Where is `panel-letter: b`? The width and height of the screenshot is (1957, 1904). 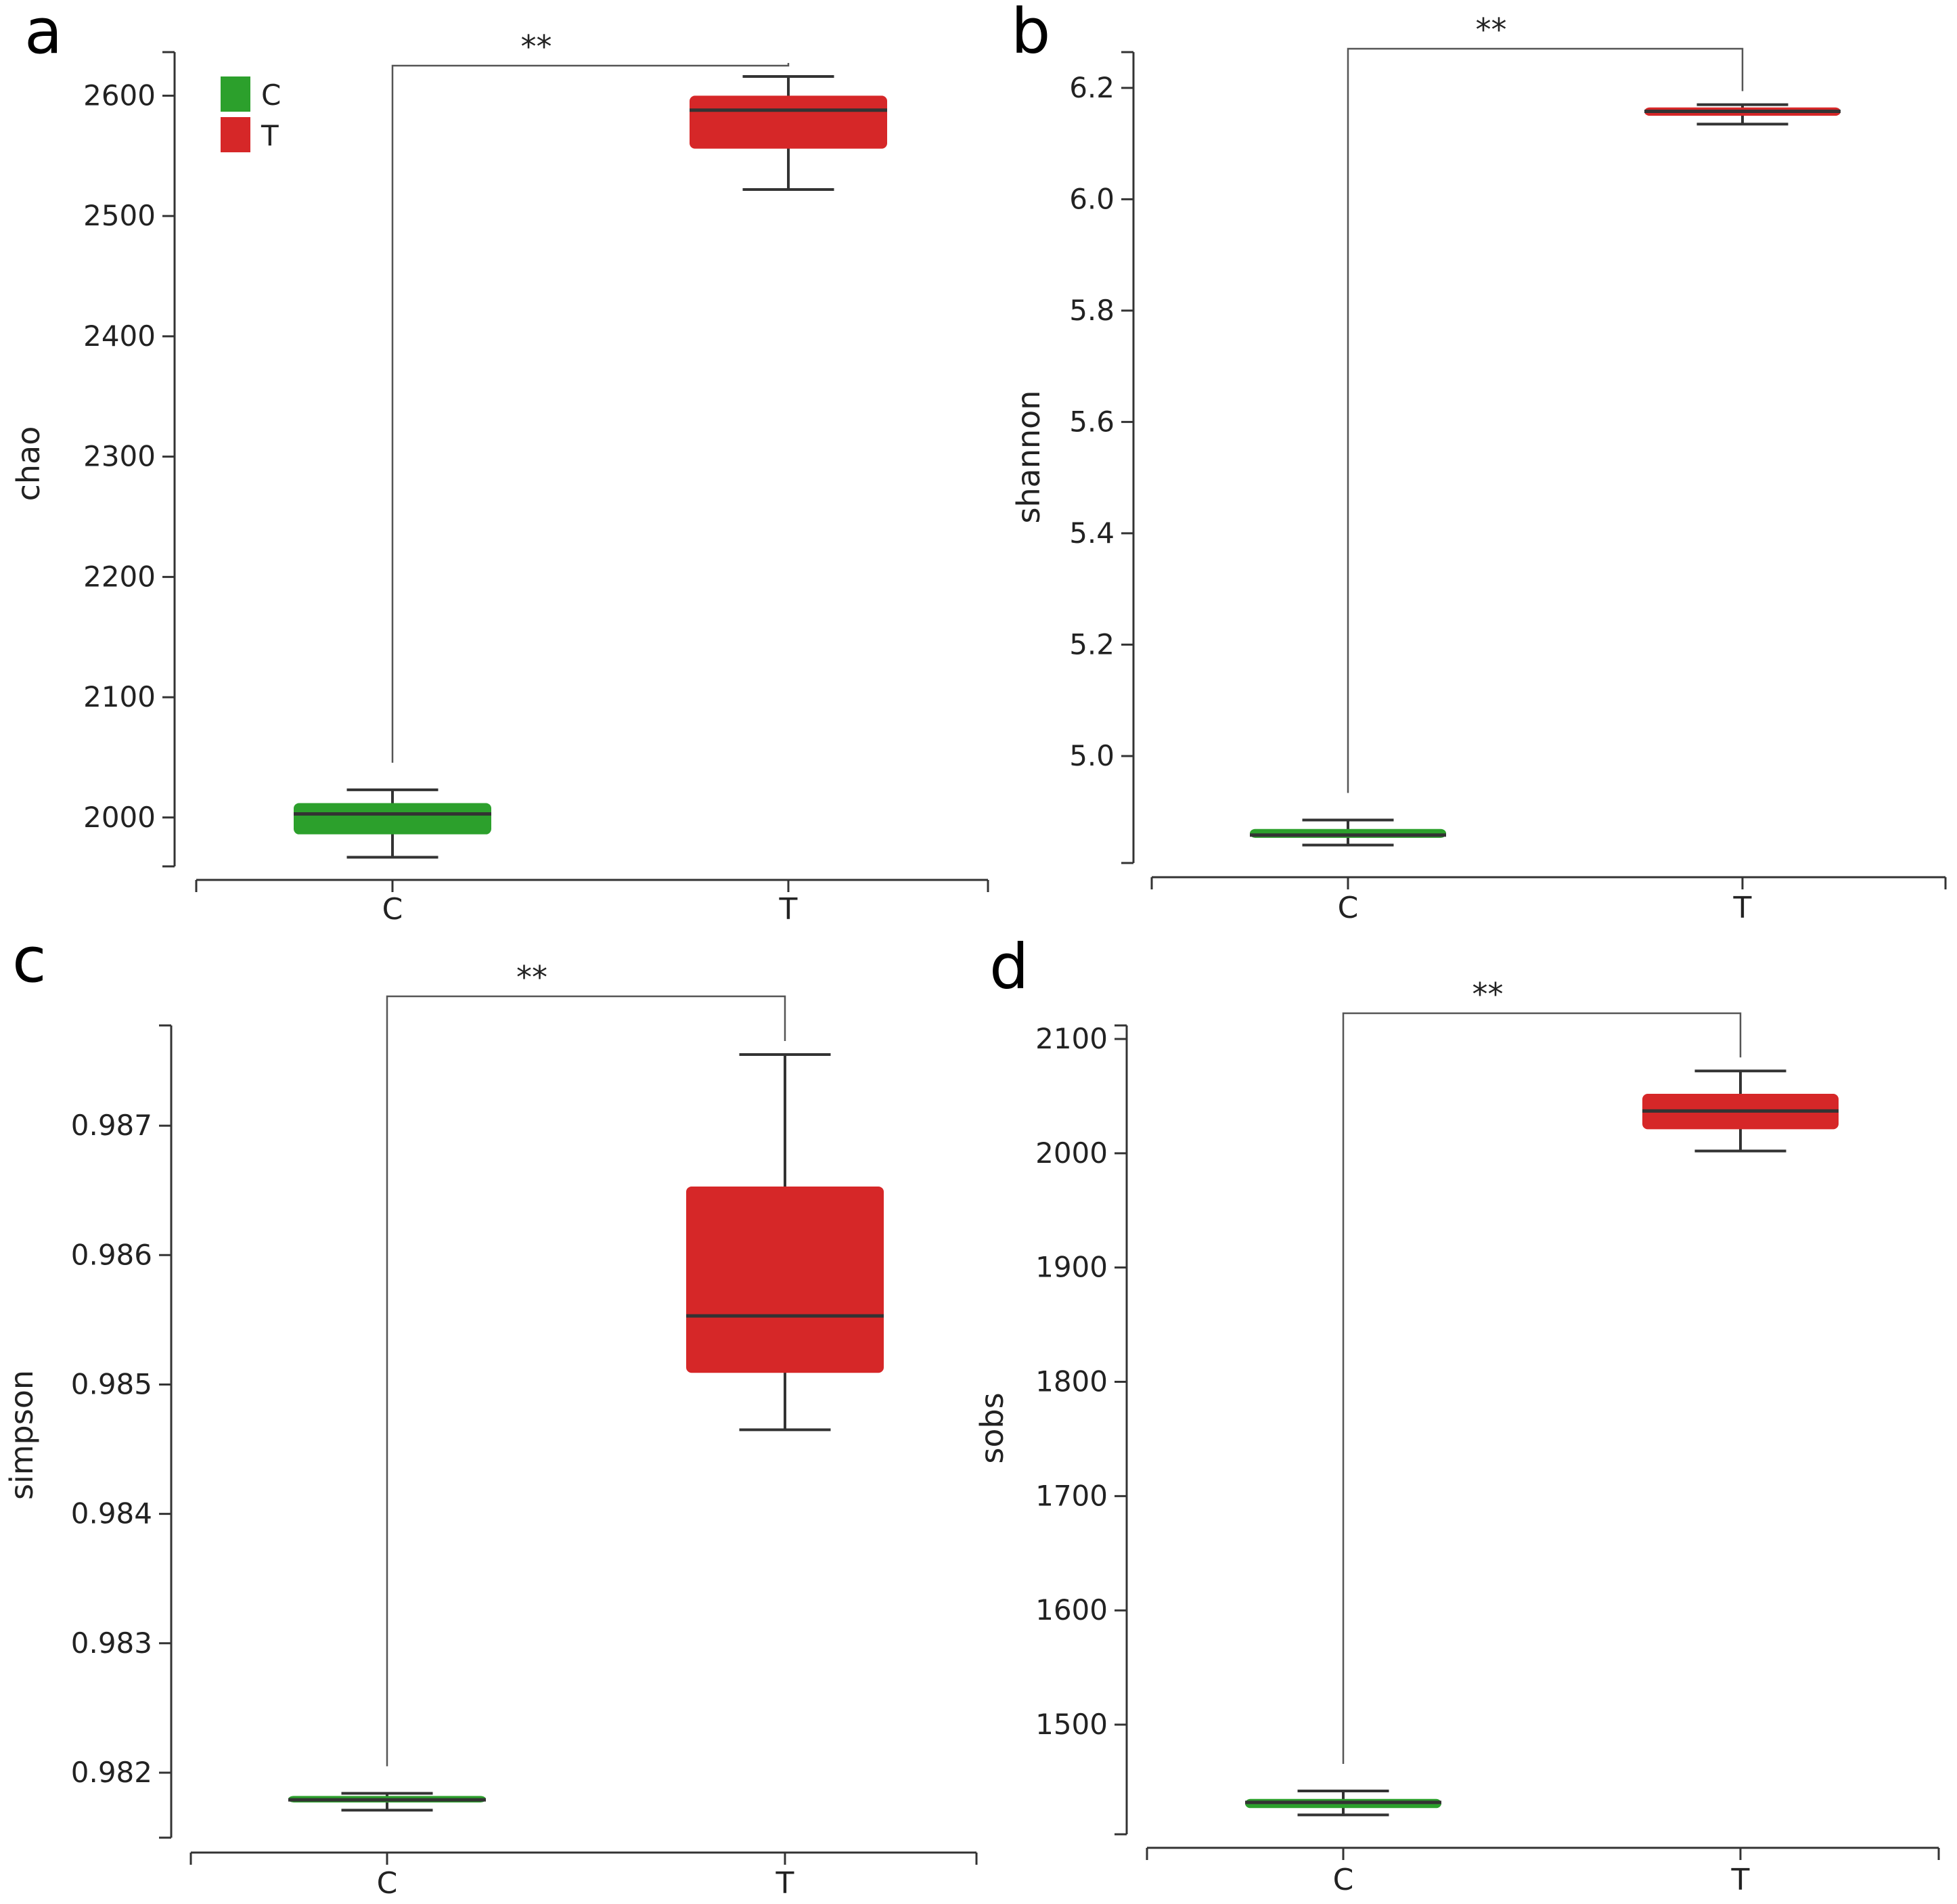
panel-letter: b is located at coordinates (1030, 34).